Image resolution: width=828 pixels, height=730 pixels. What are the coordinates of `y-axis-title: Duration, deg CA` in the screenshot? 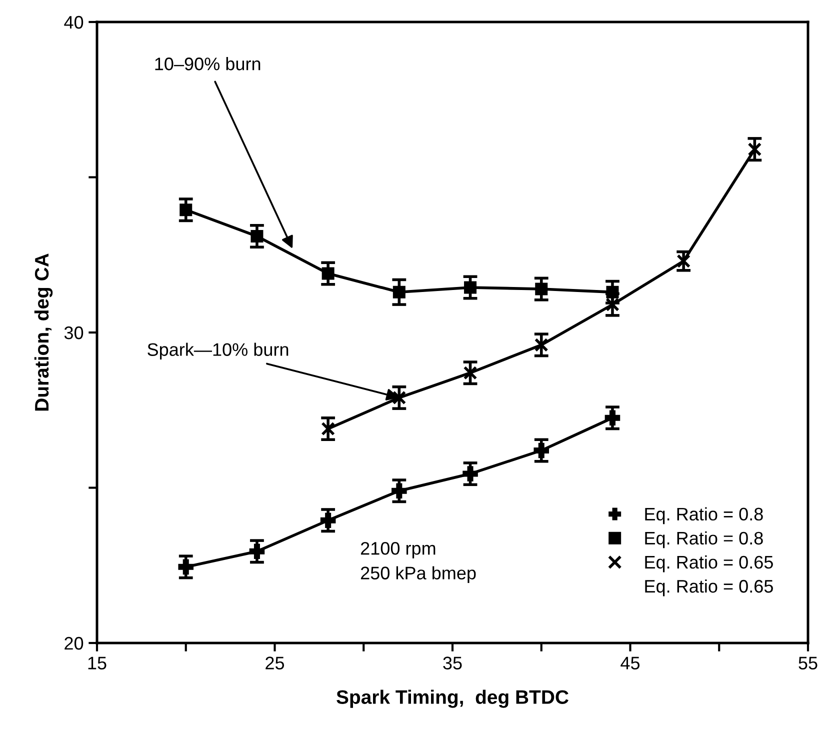 It's located at (43, 332).